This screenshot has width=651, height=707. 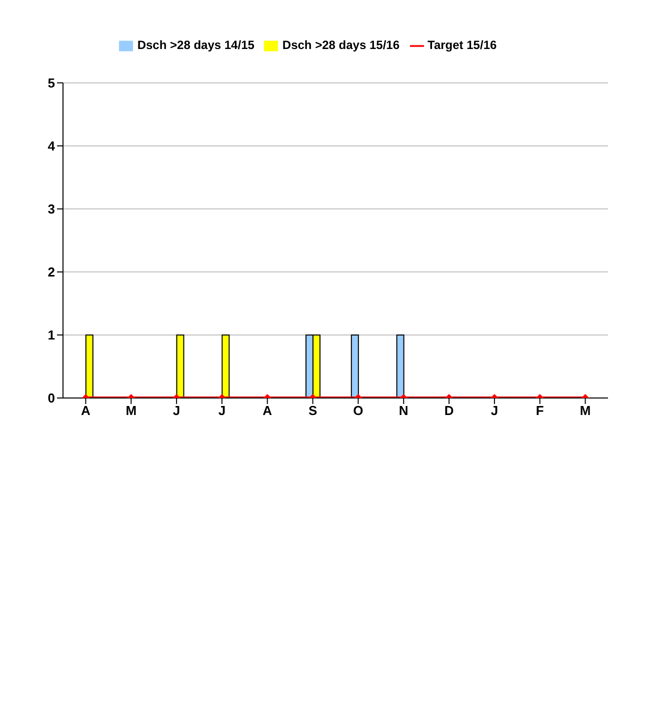 I want to click on legend-label: Target 15/16, so click(x=462, y=45).